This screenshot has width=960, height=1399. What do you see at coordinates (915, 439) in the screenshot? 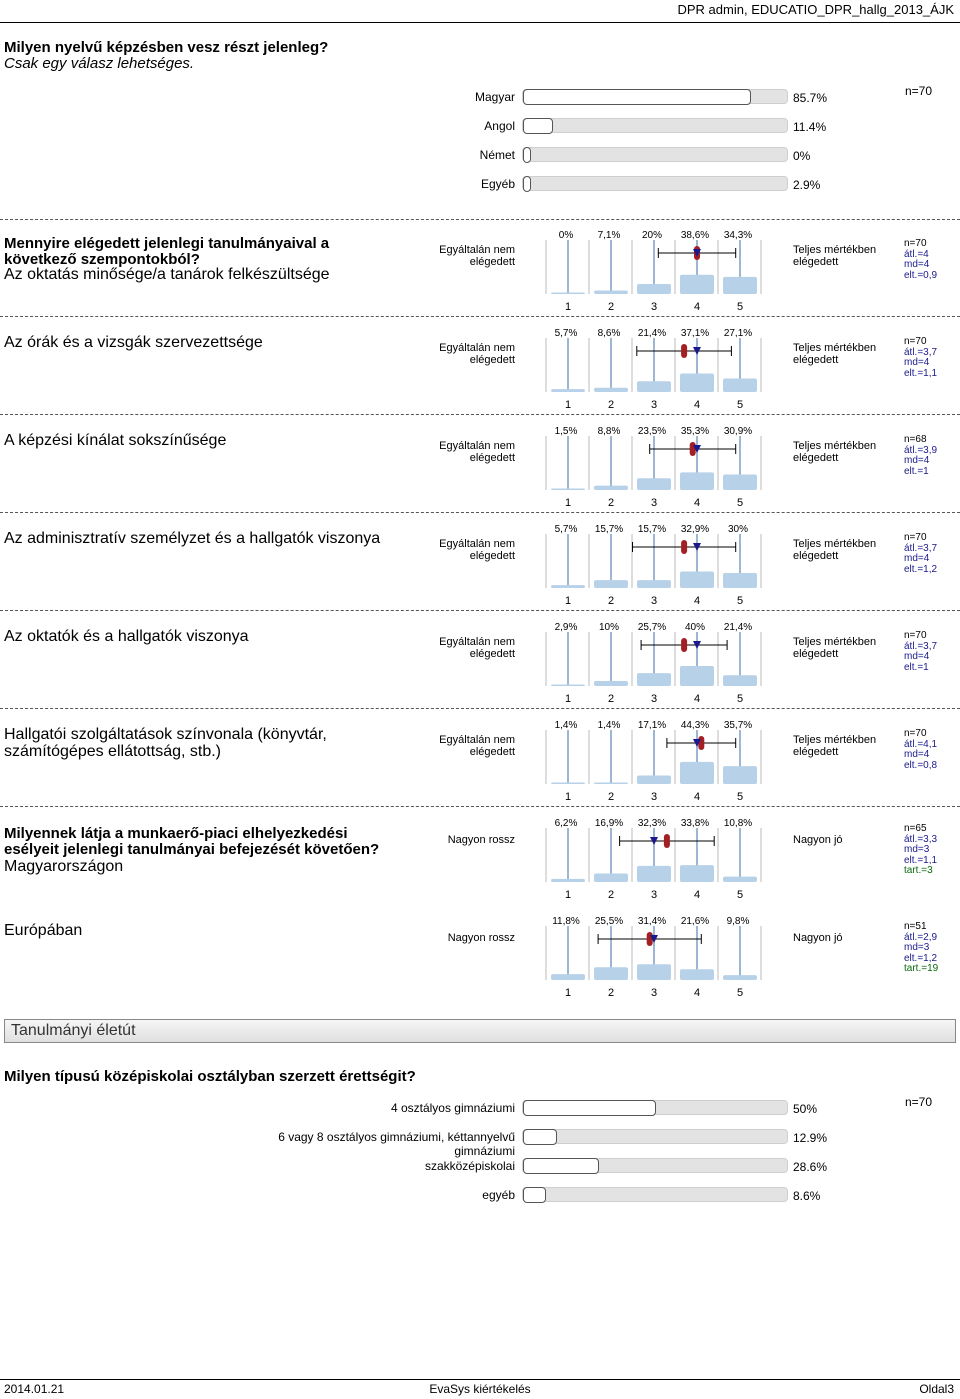
I see `stat-value: n=68` at bounding box center [915, 439].